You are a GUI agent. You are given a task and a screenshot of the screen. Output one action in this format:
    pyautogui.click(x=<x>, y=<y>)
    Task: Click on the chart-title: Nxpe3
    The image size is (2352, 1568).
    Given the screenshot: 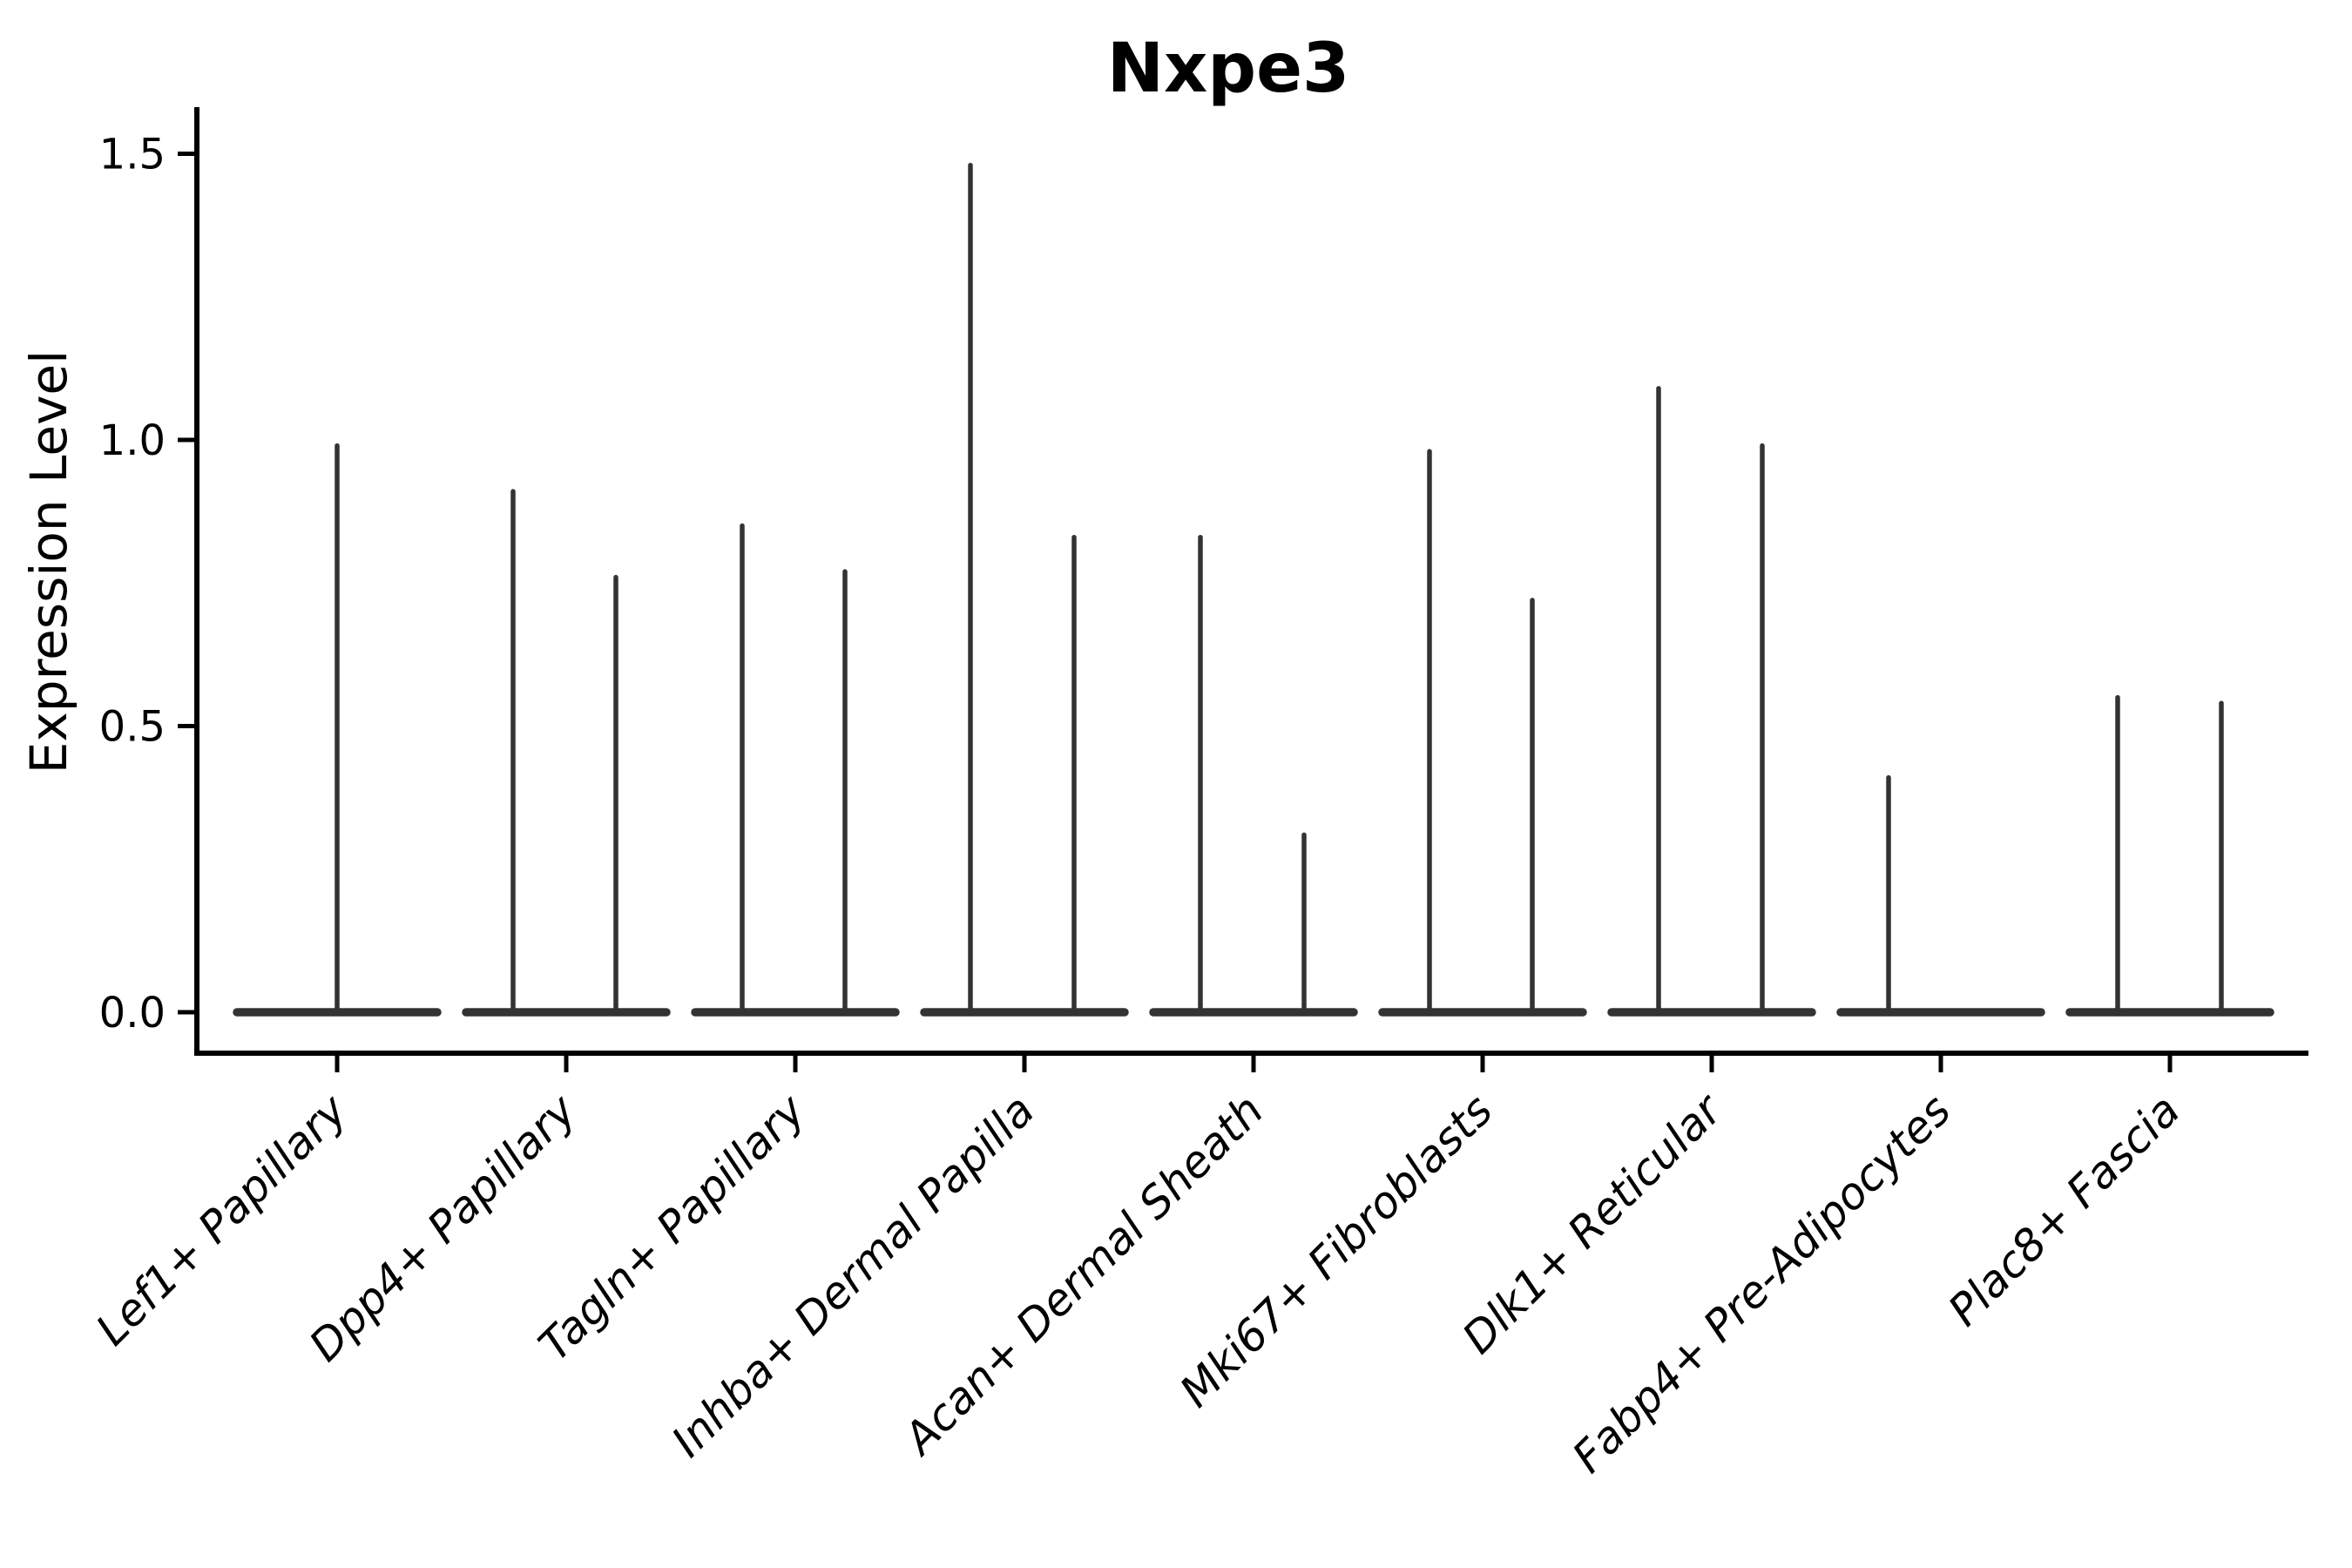 What is the action you would take?
    pyautogui.click(x=1228, y=69)
    